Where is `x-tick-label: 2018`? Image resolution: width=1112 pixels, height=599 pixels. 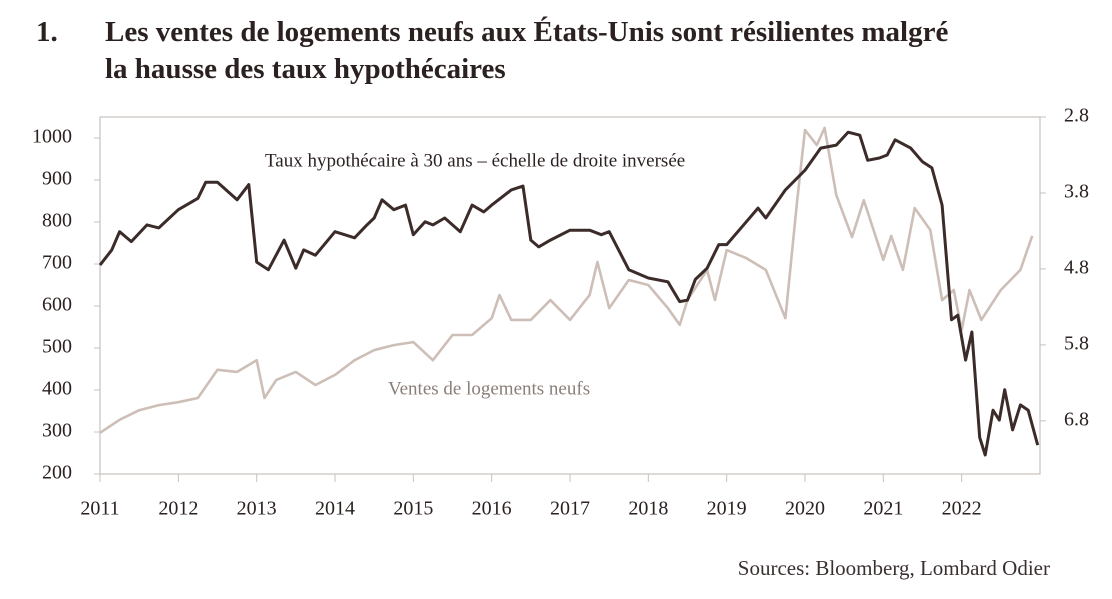 x-tick-label: 2018 is located at coordinates (648, 509).